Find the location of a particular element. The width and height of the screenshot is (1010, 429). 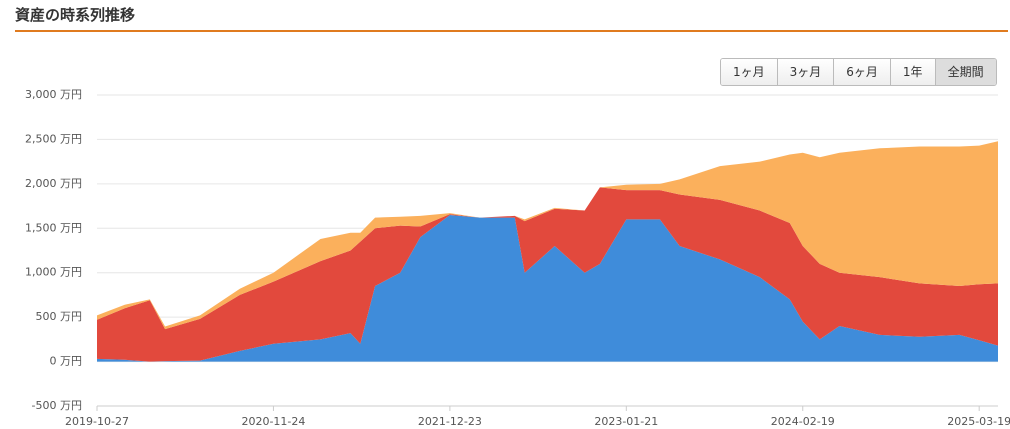

y-tick-label: 1,500 万円 is located at coordinates (53, 227).